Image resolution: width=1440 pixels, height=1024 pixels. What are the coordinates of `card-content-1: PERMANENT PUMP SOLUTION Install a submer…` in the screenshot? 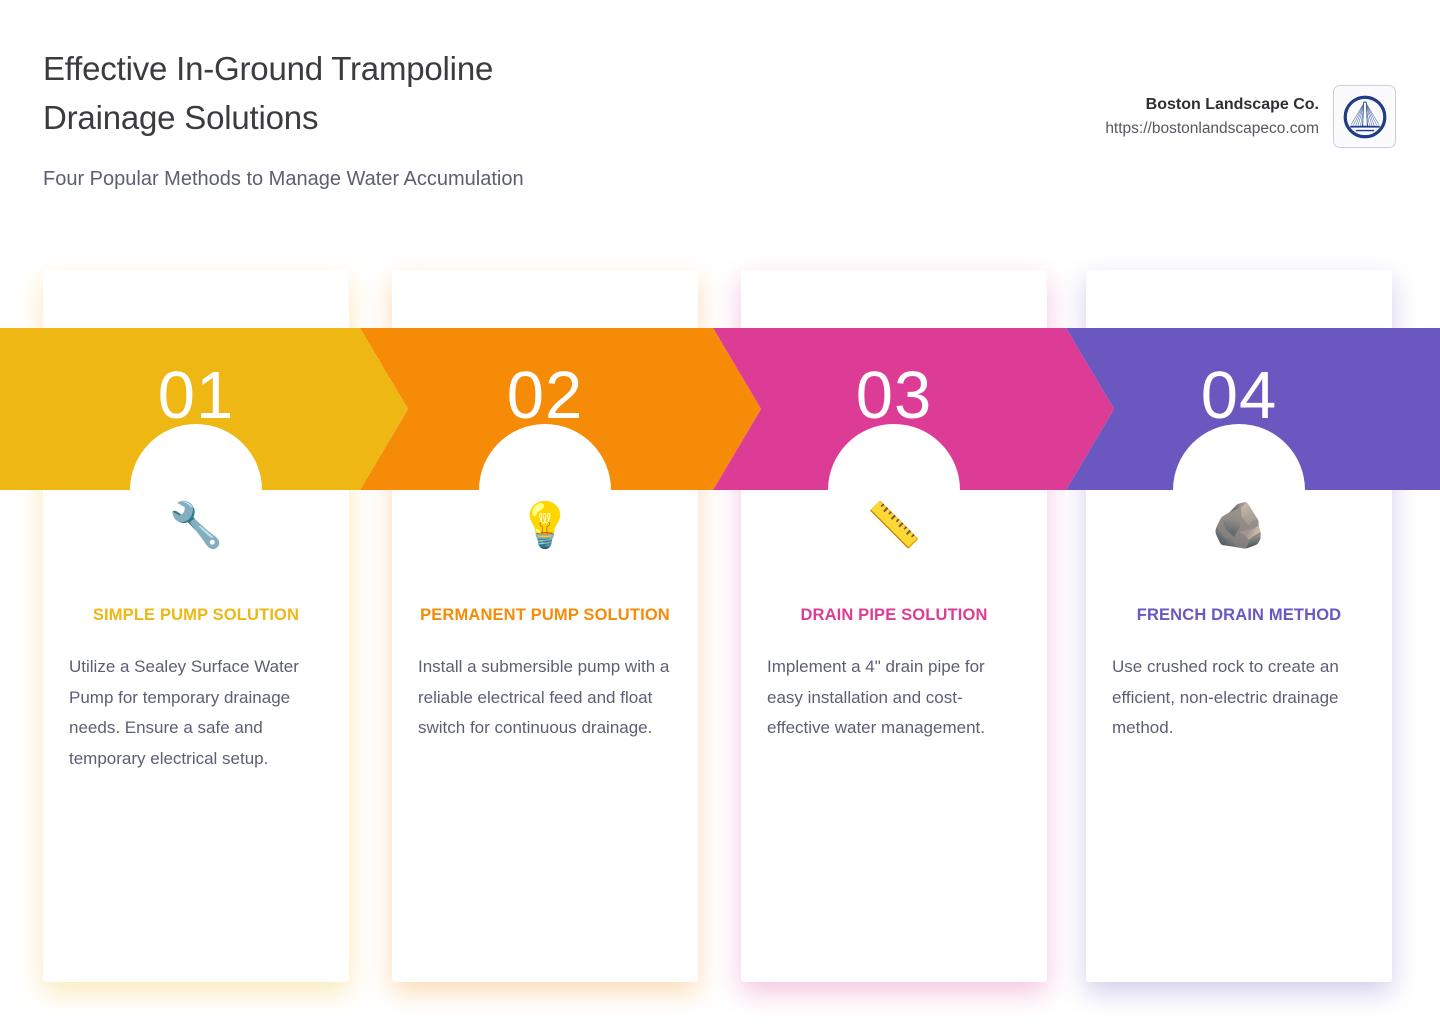 It's located at (545, 672).